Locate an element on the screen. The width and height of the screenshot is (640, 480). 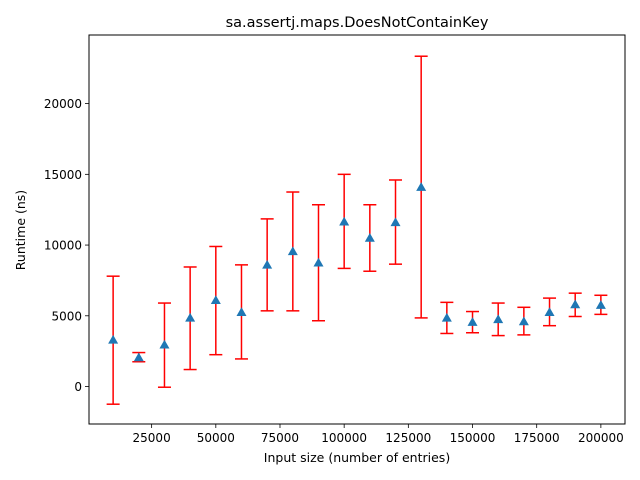
y-tick-label: 20000 is located at coordinates (63, 104).